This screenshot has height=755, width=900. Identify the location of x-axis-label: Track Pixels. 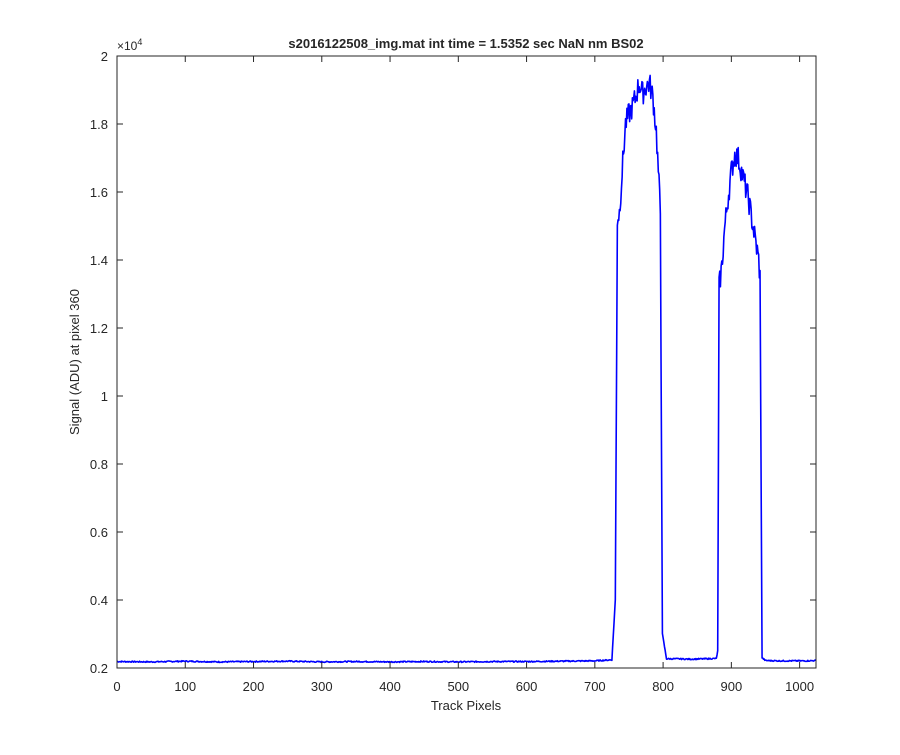
(466, 705).